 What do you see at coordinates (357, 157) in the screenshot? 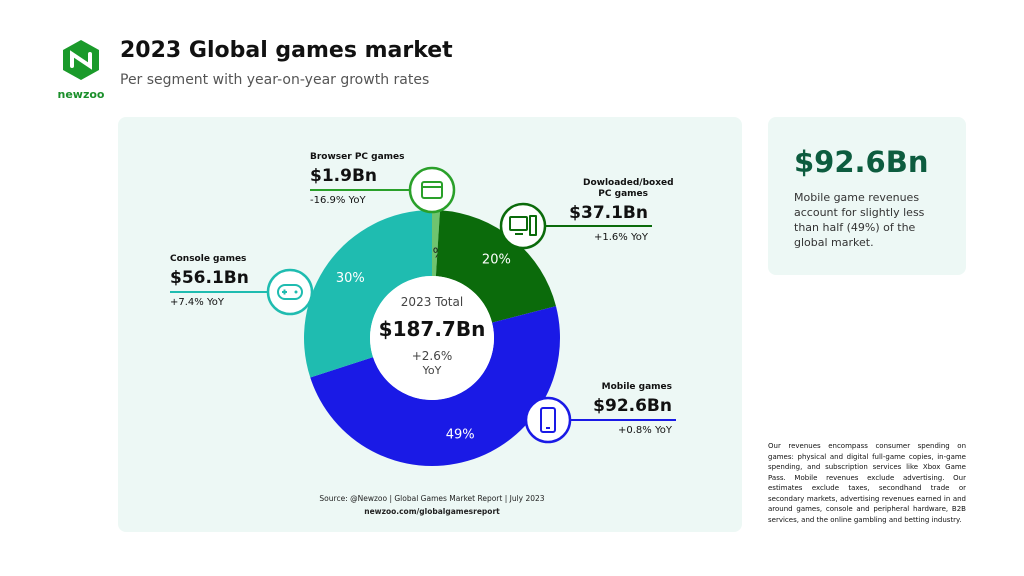
I see `callout-name: Browser PC games` at bounding box center [357, 157].